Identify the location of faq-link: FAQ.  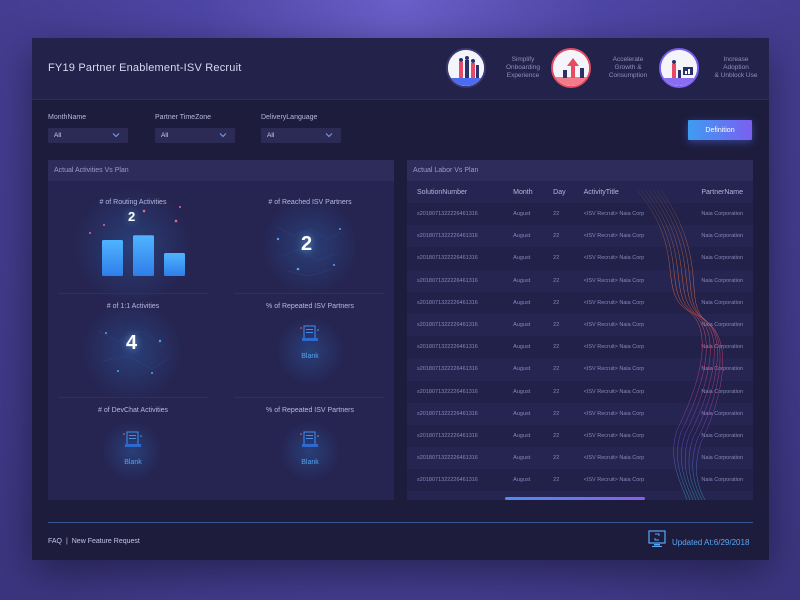
(55, 541).